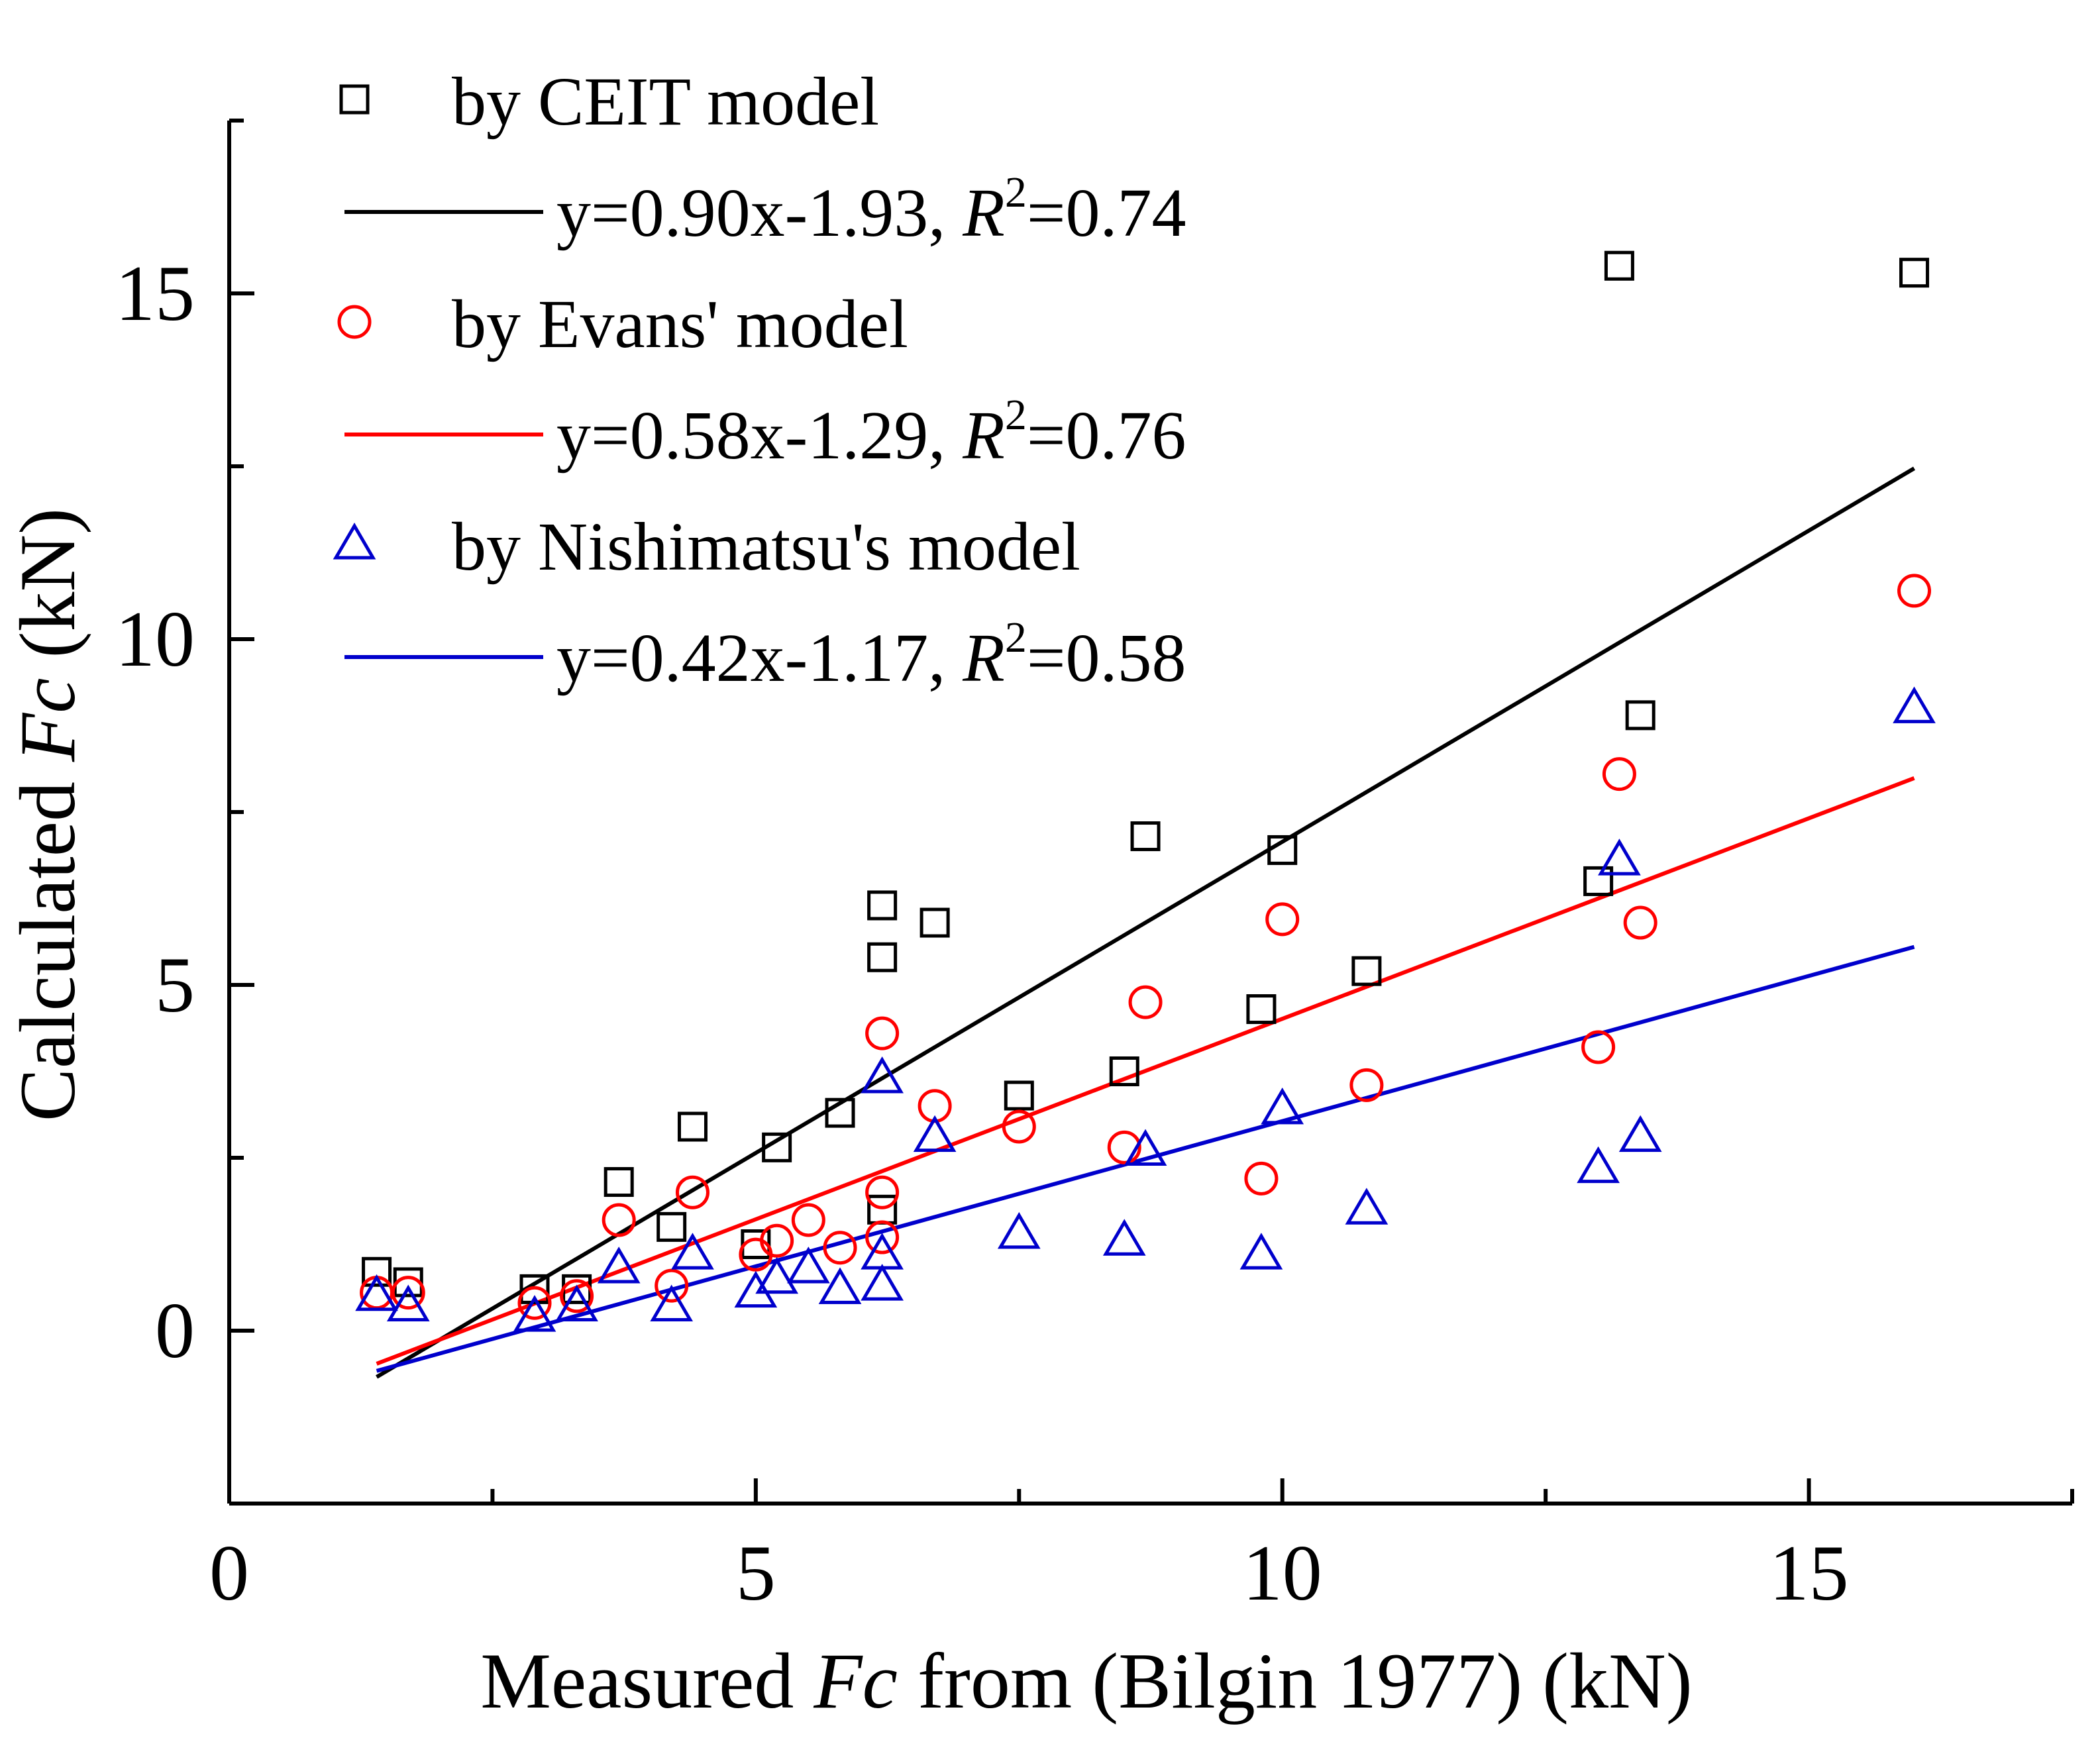  I want to click on legend-label: by Nishimatsu's model, so click(766, 547).